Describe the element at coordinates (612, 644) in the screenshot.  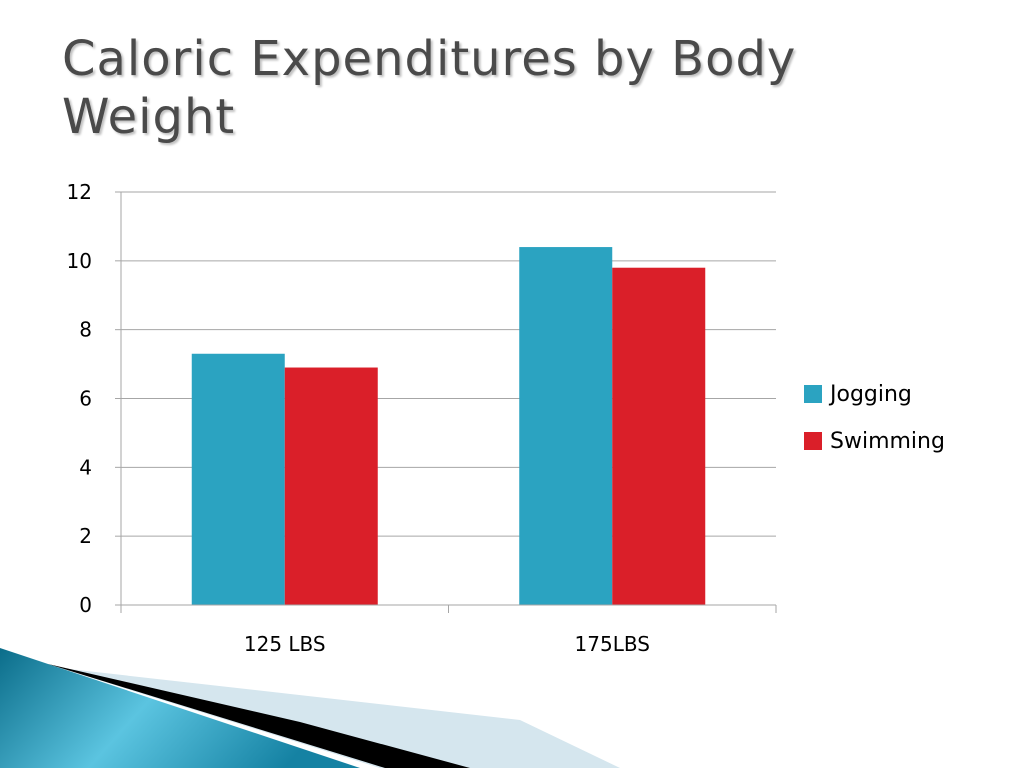
I see `x-category-label: 175LBS` at that location.